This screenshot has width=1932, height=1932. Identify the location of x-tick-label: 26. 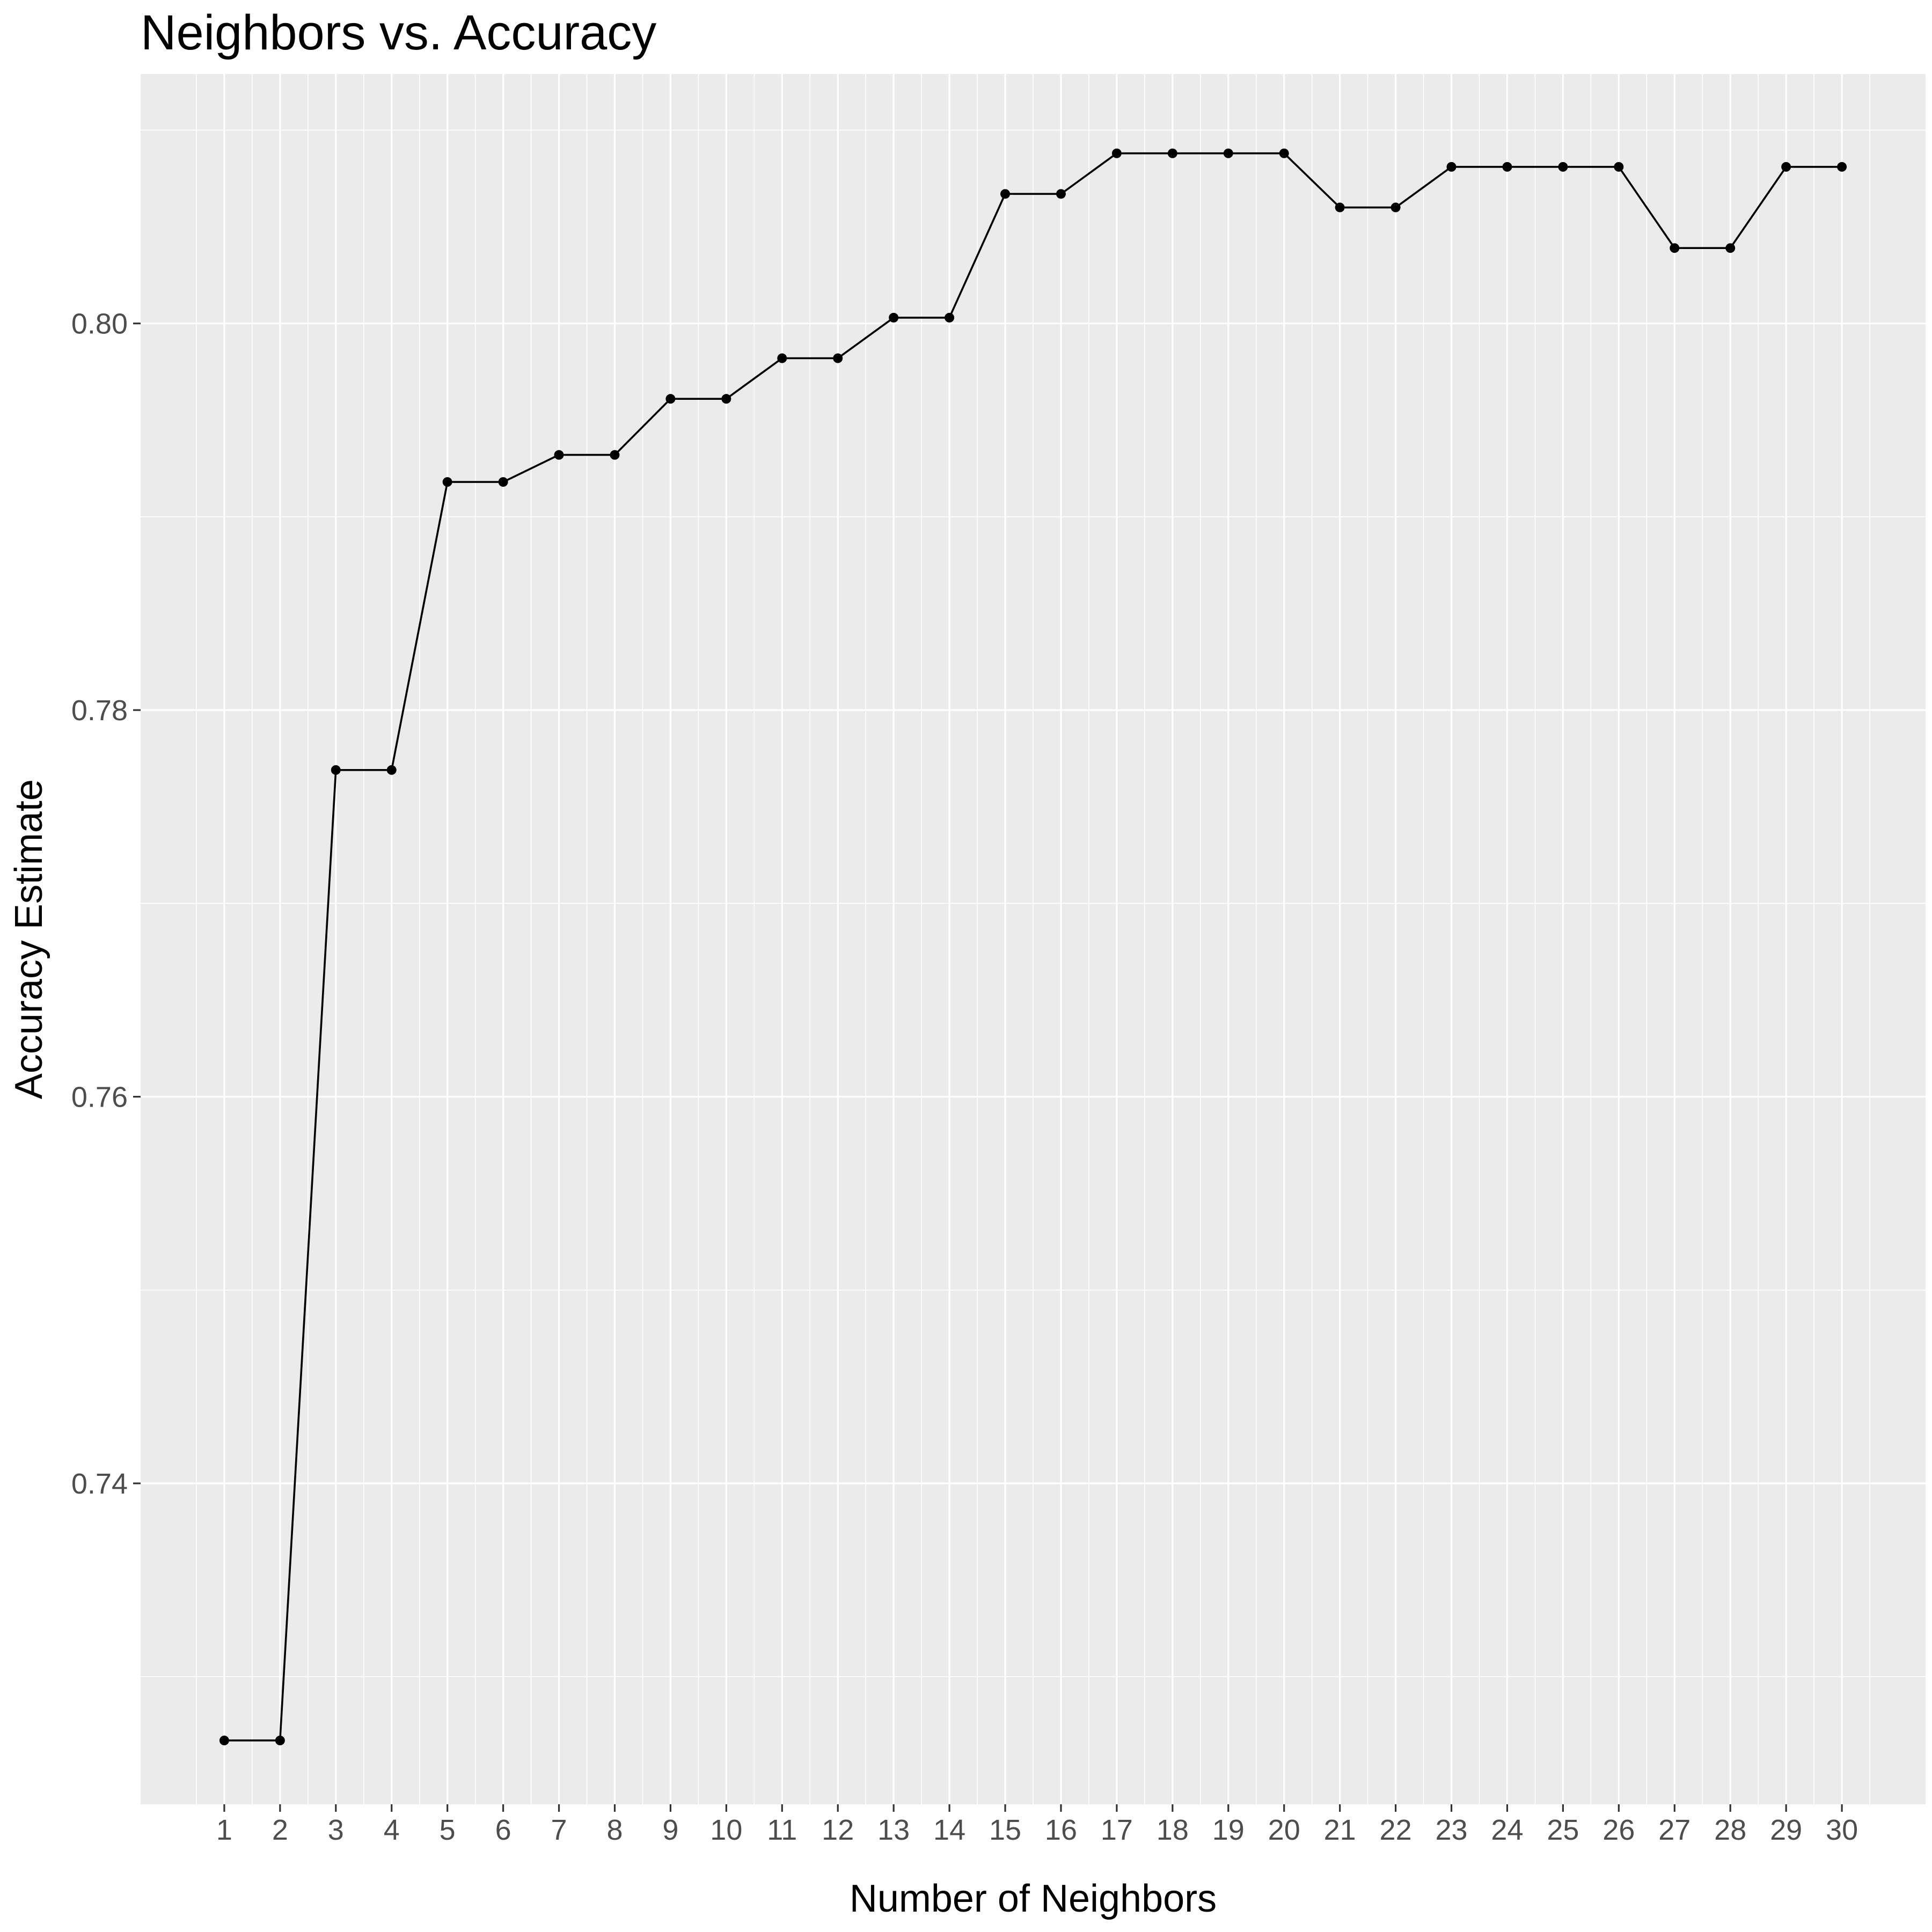
(1618, 1830).